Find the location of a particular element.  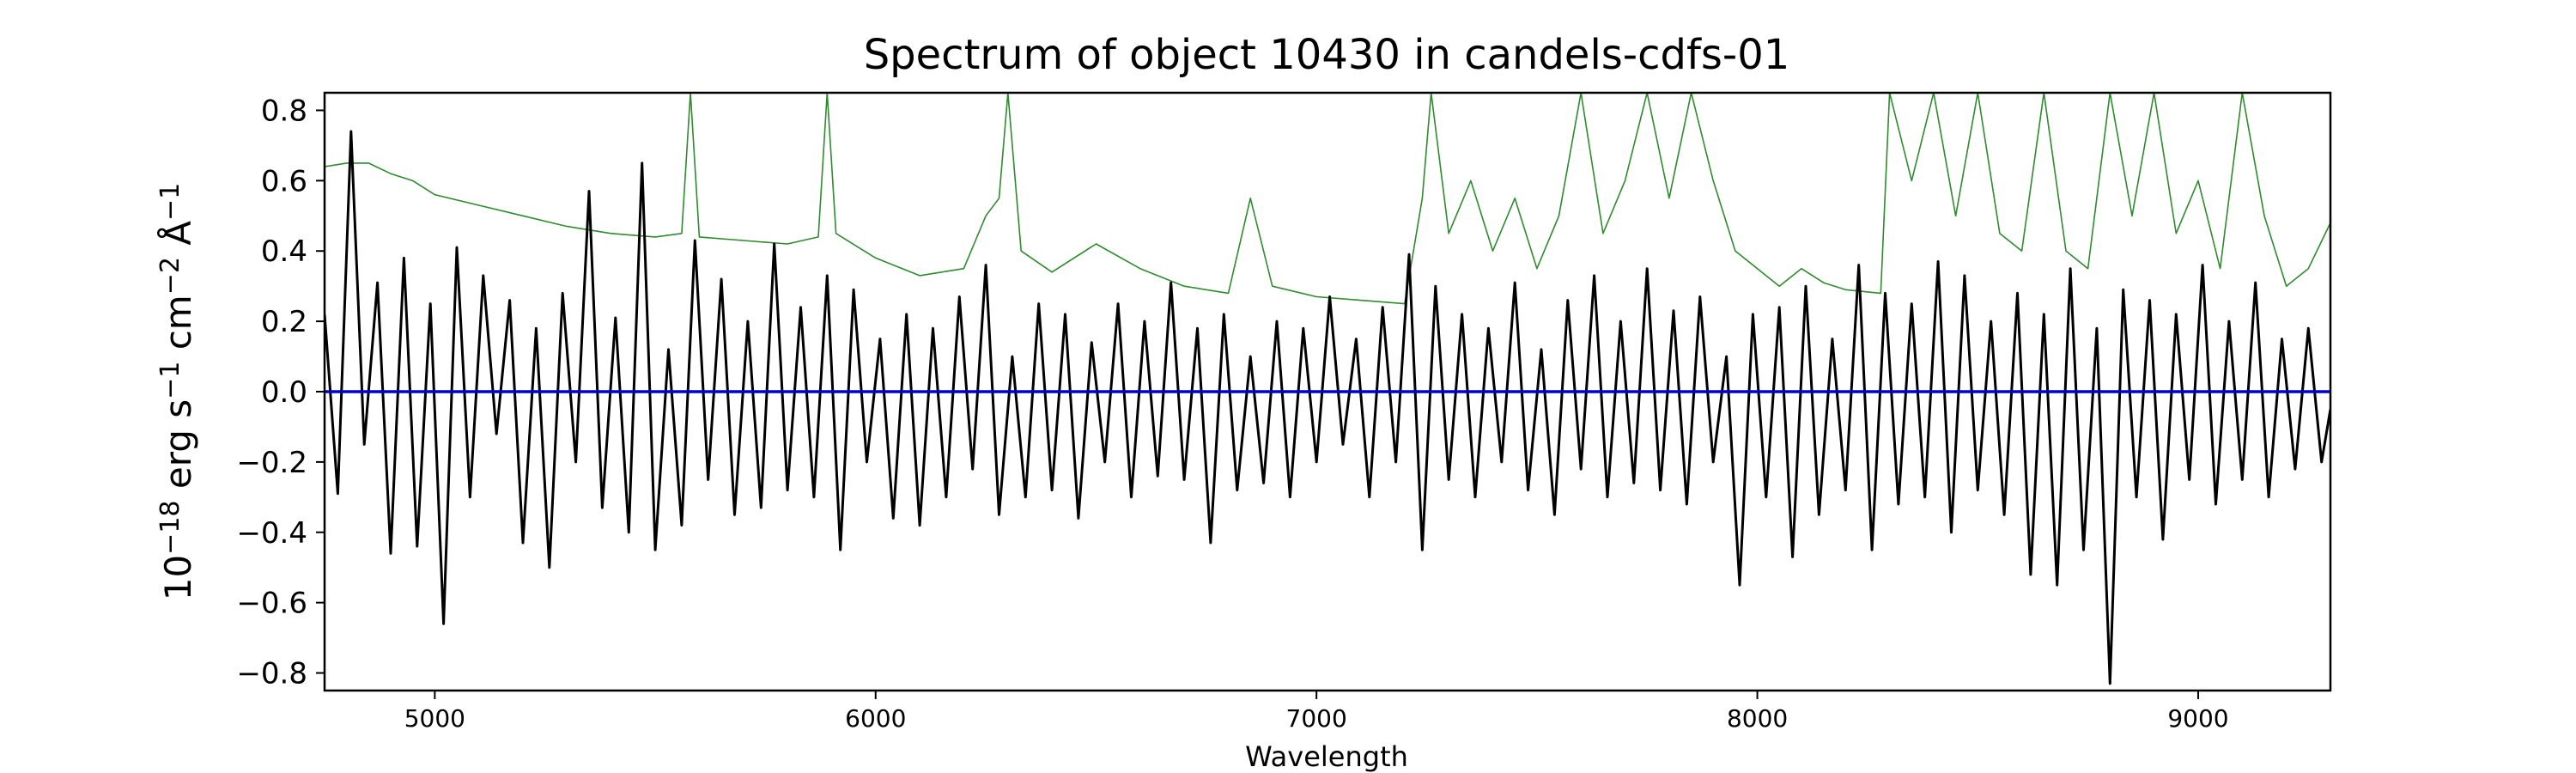

y-tick-label: 0.0 is located at coordinates (284, 392).